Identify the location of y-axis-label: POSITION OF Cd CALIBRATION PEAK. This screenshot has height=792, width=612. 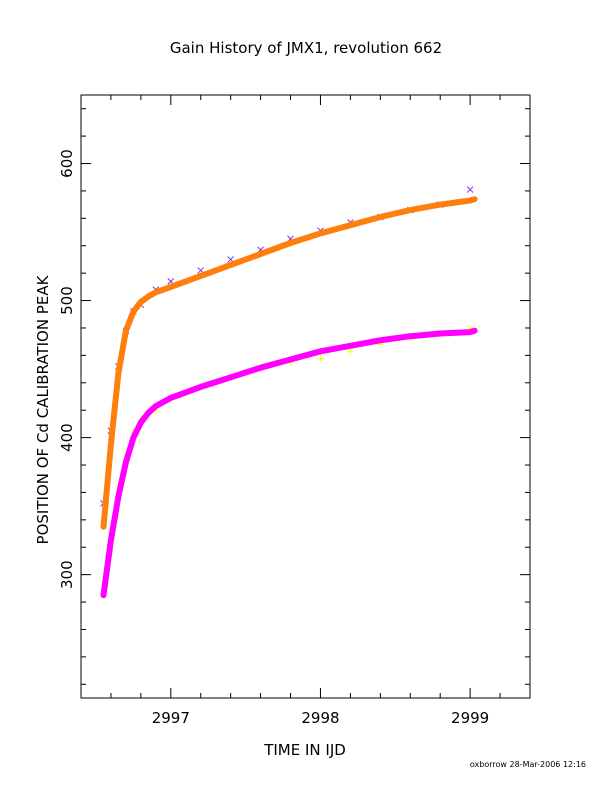
(43, 409).